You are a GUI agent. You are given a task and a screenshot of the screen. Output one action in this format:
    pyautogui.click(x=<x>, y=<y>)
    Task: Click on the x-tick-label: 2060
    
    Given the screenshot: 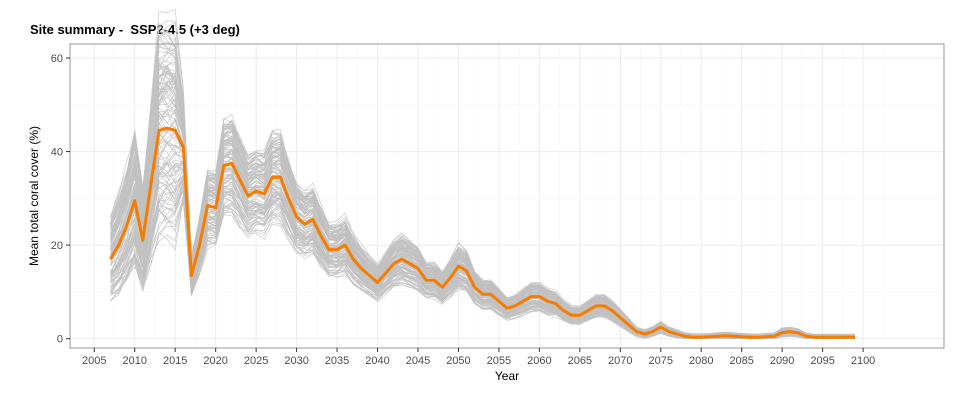 What is the action you would take?
    pyautogui.click(x=539, y=361)
    